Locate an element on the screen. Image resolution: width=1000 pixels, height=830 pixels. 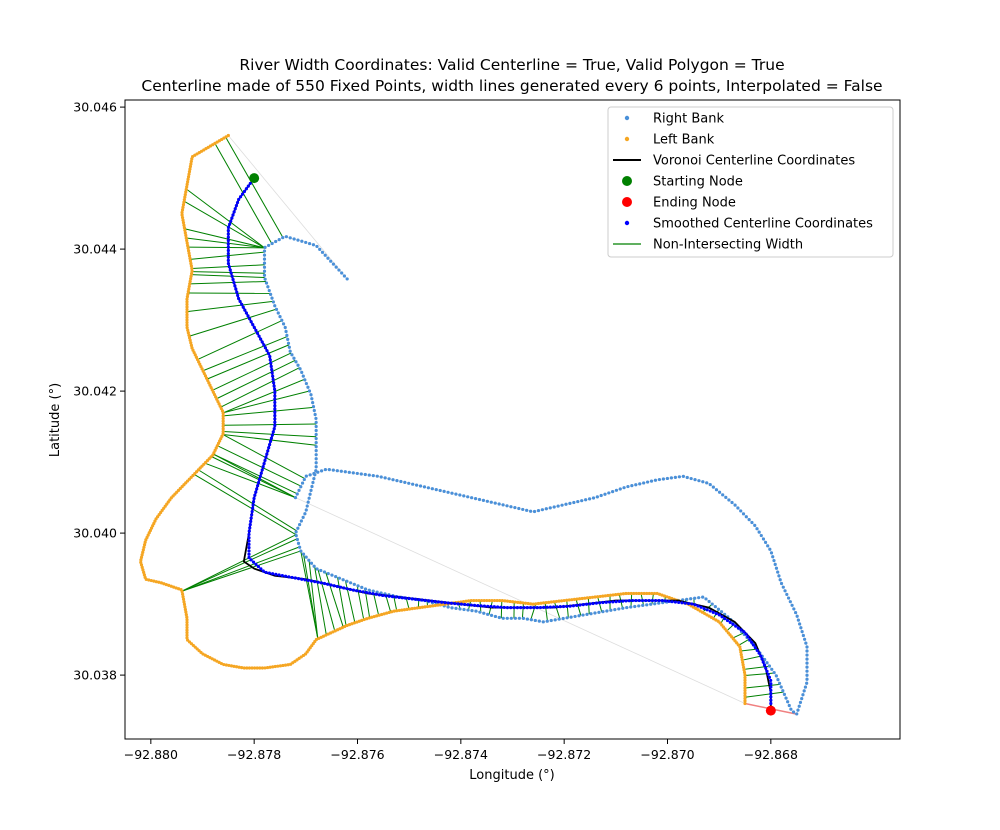
legend-entry: Non-Intersecting Width is located at coordinates (708, 245).